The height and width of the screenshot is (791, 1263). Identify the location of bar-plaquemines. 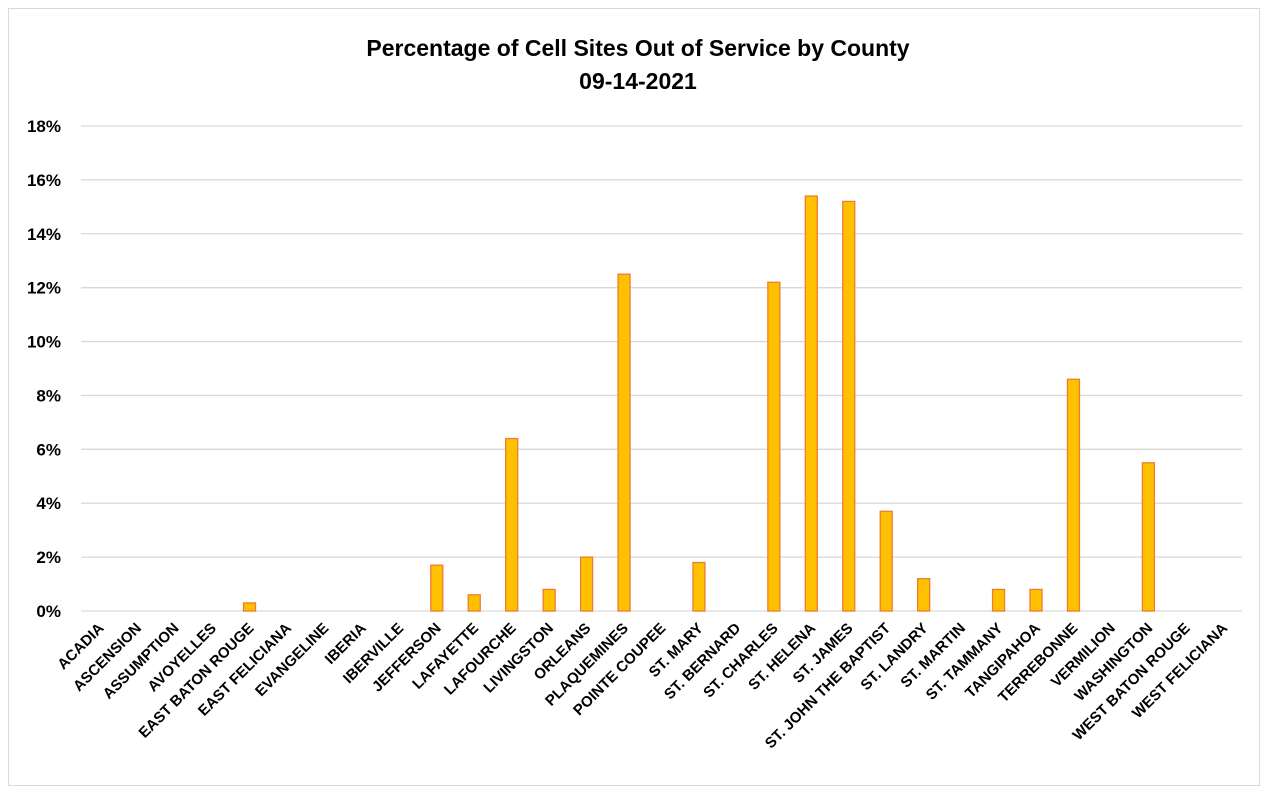
(624, 442).